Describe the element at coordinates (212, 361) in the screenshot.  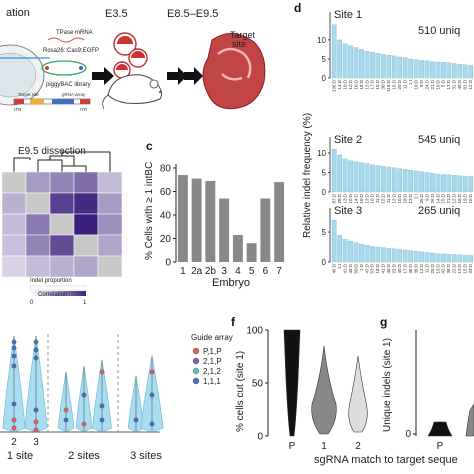
I see `legend-label: 2,1,P` at that location.